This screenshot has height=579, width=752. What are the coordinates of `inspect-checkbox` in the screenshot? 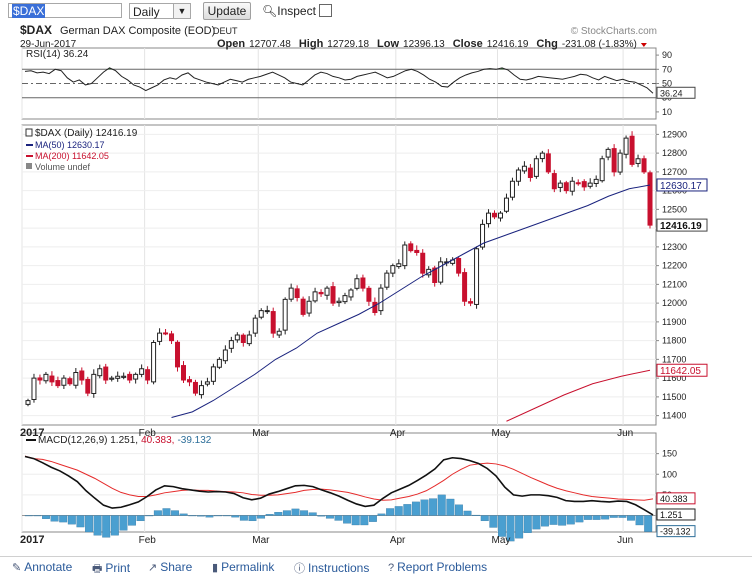 It's located at (325, 10).